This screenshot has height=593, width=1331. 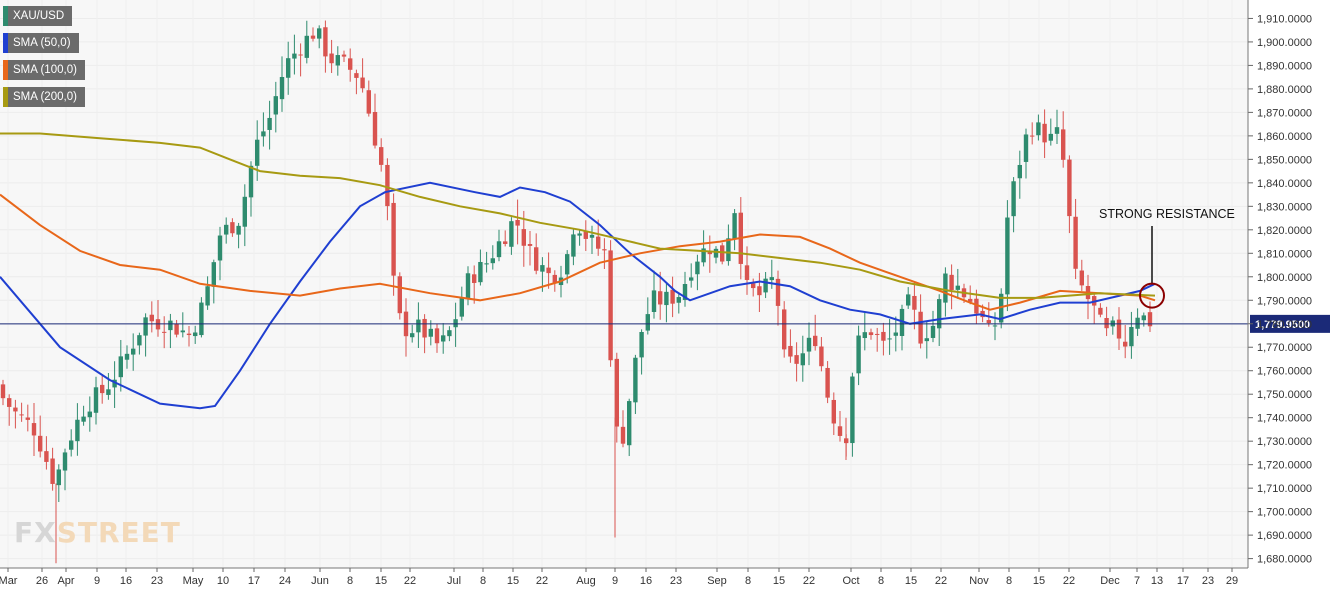 What do you see at coordinates (38, 16) in the screenshot?
I see `legend-item-xauusd: XAU/USD` at bounding box center [38, 16].